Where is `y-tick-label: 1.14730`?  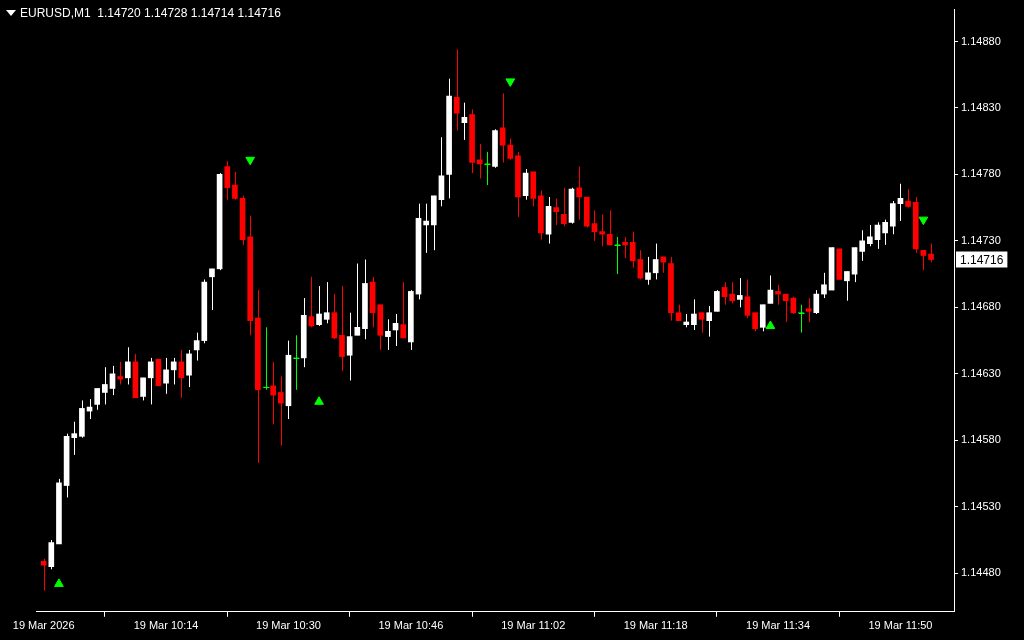 y-tick-label: 1.14730 is located at coordinates (981, 239).